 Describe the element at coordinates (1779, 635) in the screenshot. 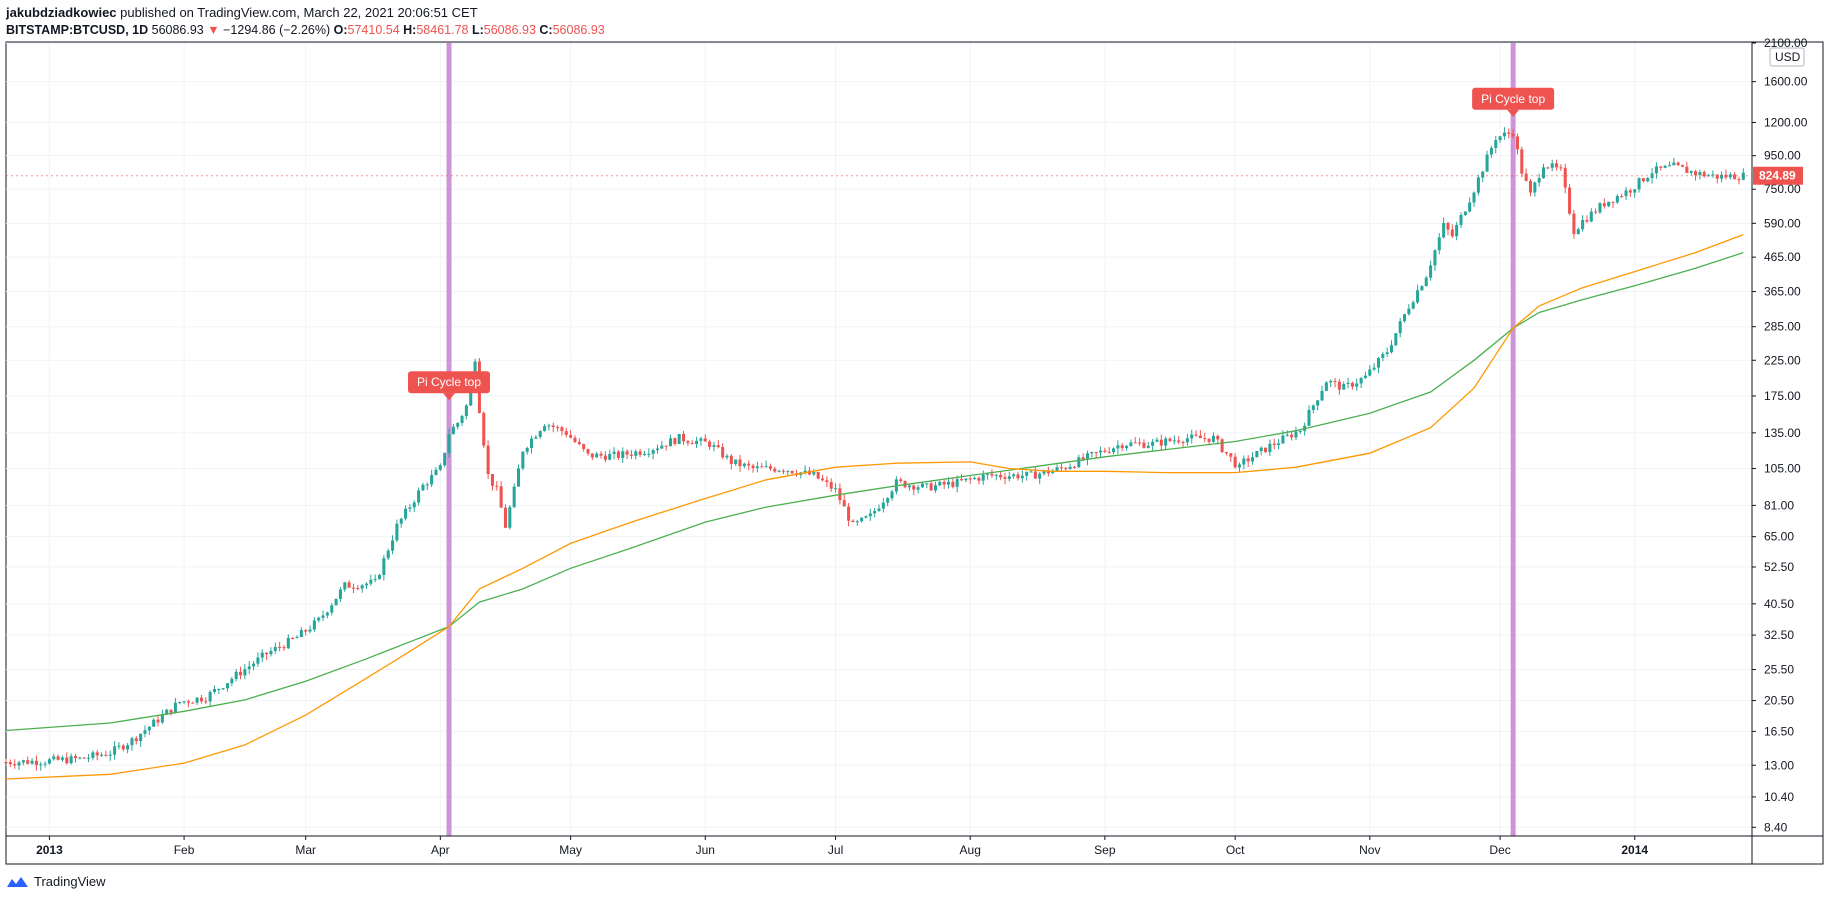

I see `y-tick-label: 32.50` at that location.